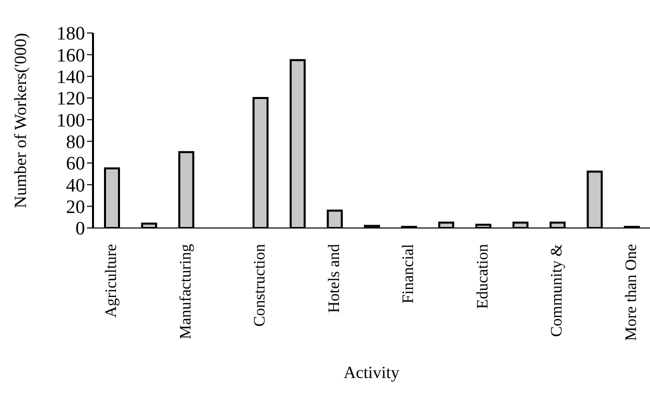  I want to click on y-tick-label: 0, so click(80, 229).